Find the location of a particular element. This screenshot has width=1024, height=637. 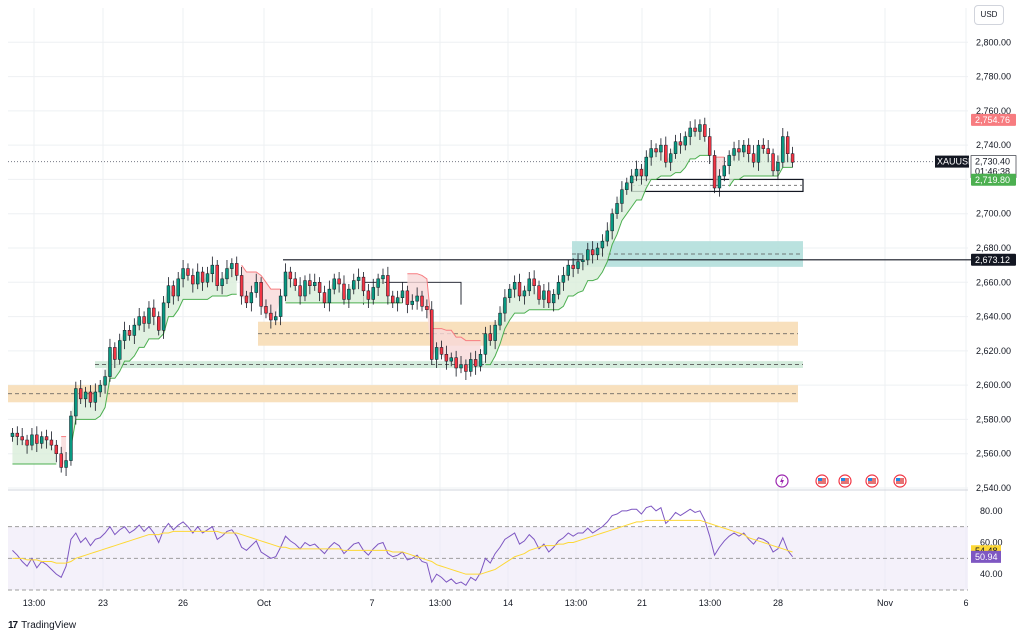

time-axis: 13:00 23 26 Oct 7 13:00 14 13:00 21 13:00 28 Nov 6 is located at coordinates (496, 603).